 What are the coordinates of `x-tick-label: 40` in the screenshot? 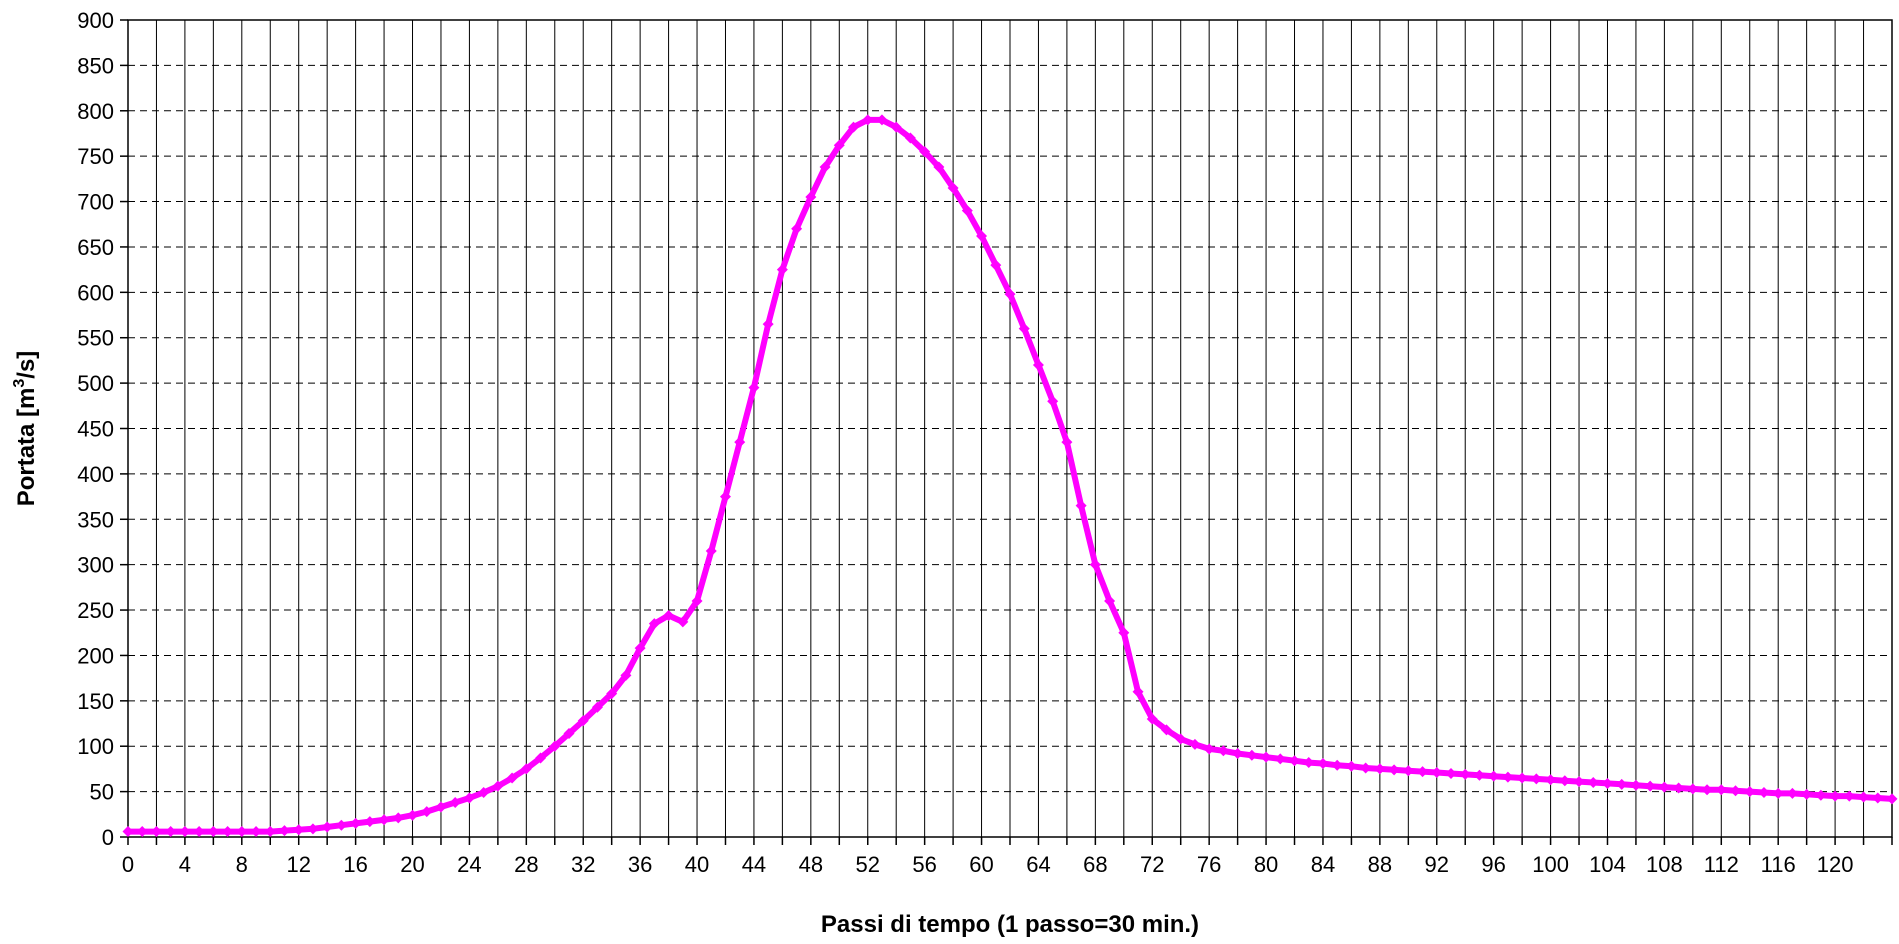 It's located at (697, 864).